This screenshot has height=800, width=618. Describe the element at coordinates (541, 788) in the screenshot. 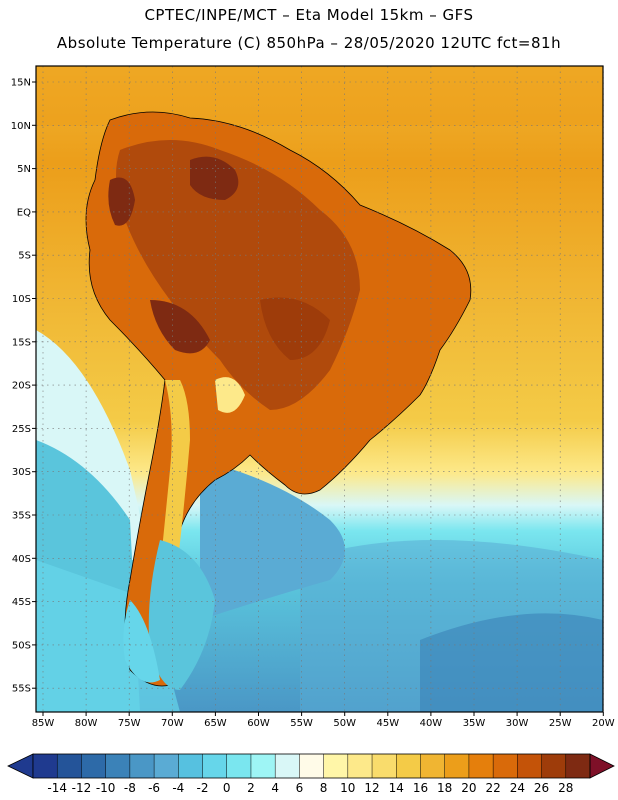

I see `colorbar-label: 26` at that location.